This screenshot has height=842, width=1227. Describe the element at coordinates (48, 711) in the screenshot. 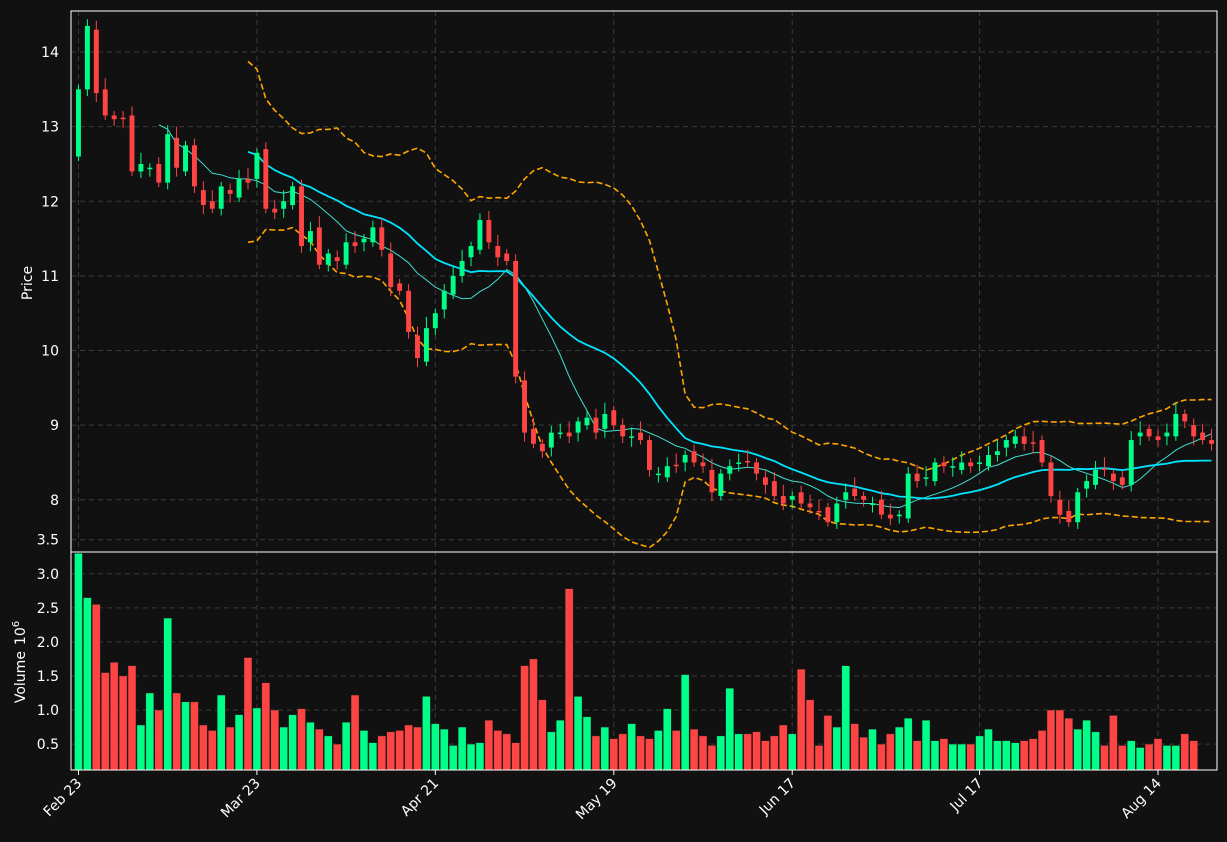

I see `volume-tick-label: 1.0` at that location.